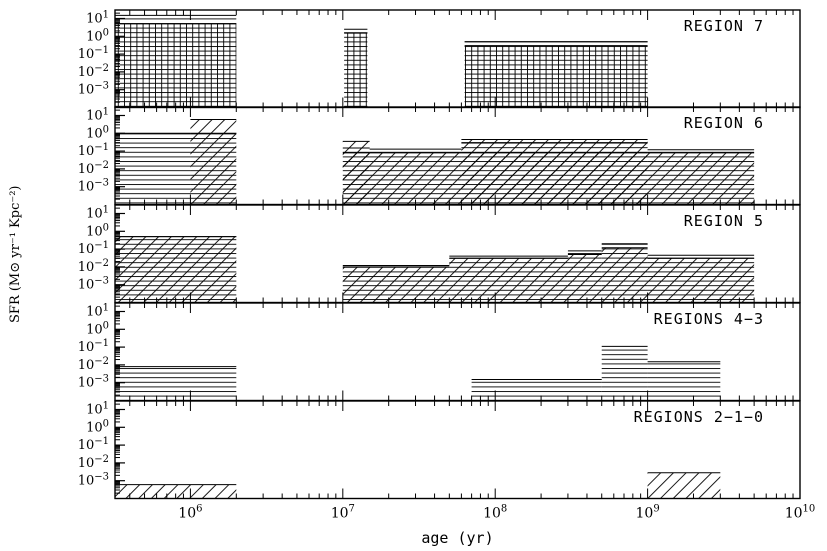 This screenshot has width=827, height=551. Describe the element at coordinates (97, 408) in the screenshot. I see `y-tick-label-regions-2-1-0-0: 10¹` at that location.